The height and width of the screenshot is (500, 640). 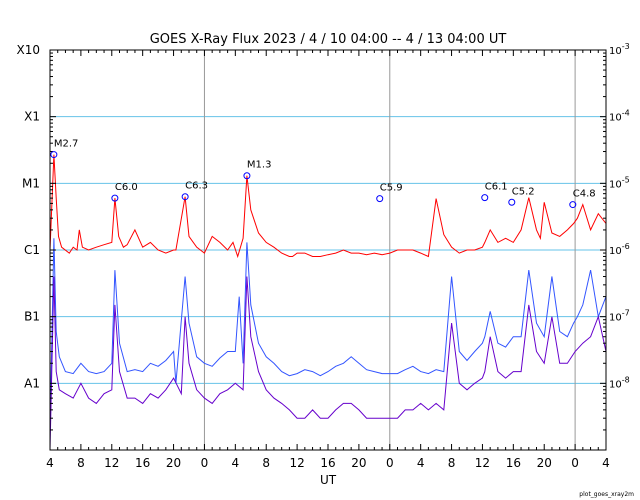 I want to click on y-class-label-C1: C1, so click(x=32, y=250).